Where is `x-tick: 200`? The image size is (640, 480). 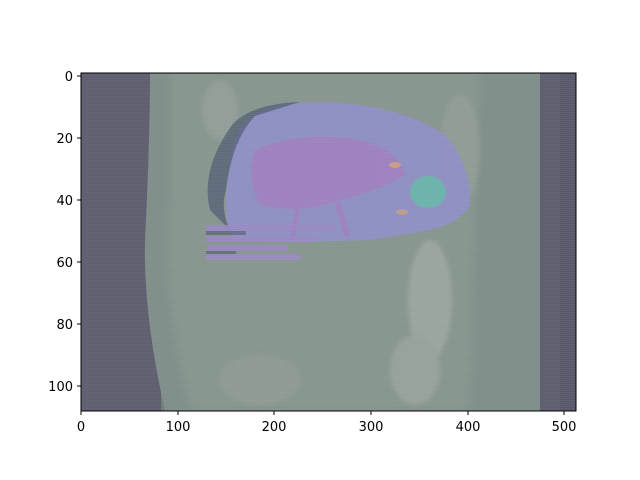
x-tick: 200 is located at coordinates (274, 423).